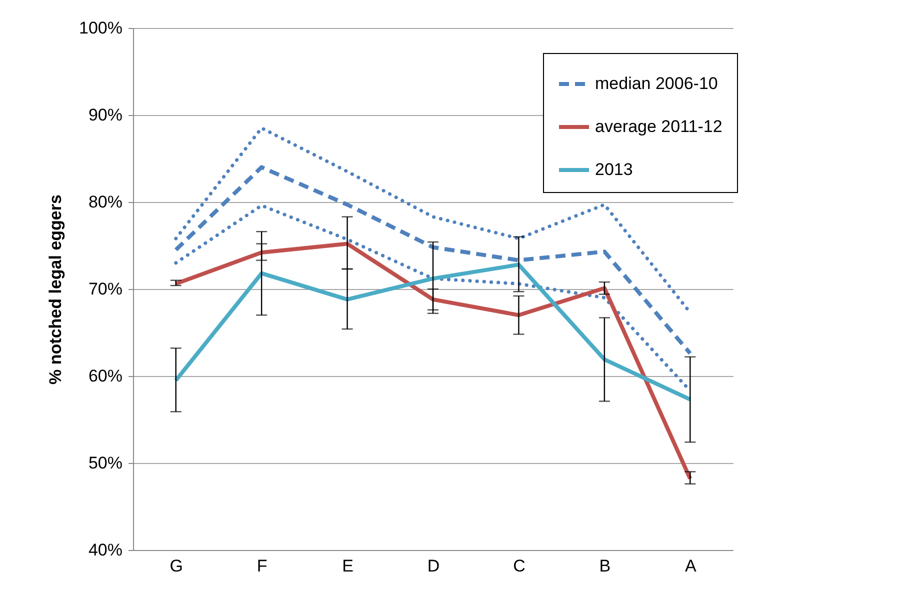  What do you see at coordinates (105, 115) in the screenshot?
I see `y-tick-label: 90%` at bounding box center [105, 115].